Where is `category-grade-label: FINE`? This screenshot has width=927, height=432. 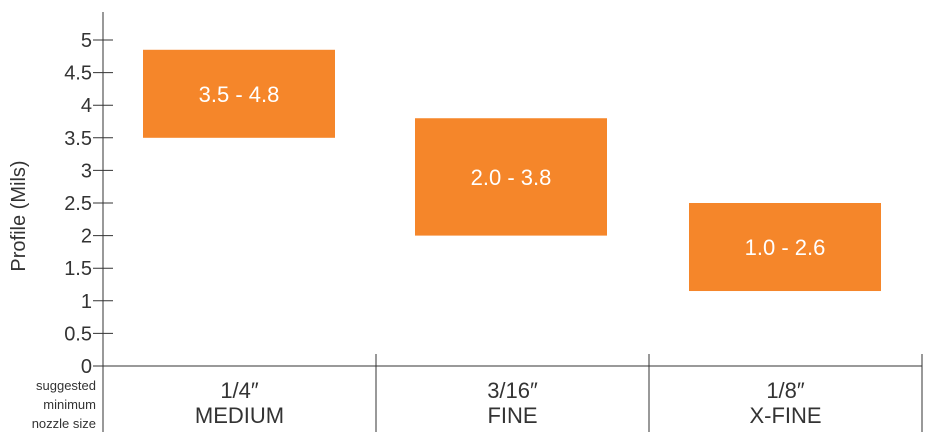 category-grade-label: FINE is located at coordinates (512, 415).